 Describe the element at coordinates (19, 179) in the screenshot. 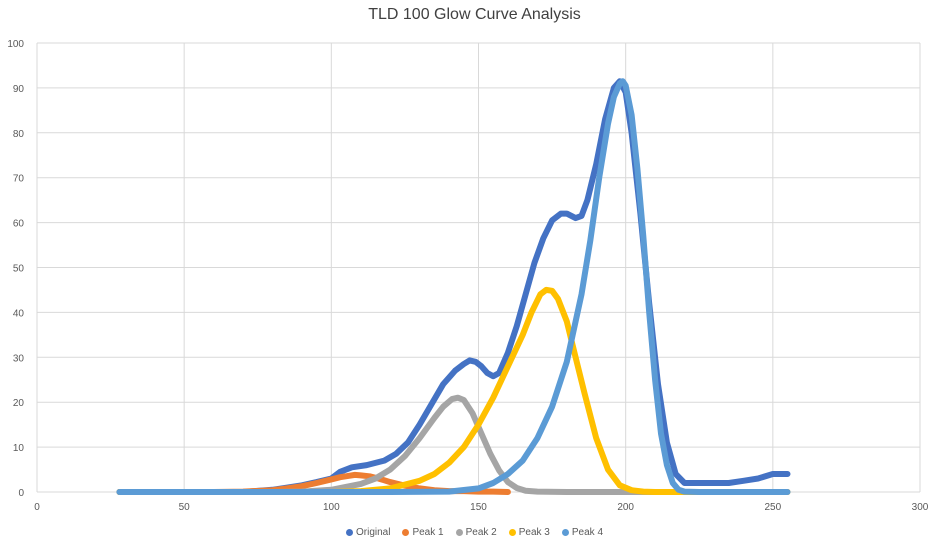

I see `y-tick-label: 70` at that location.